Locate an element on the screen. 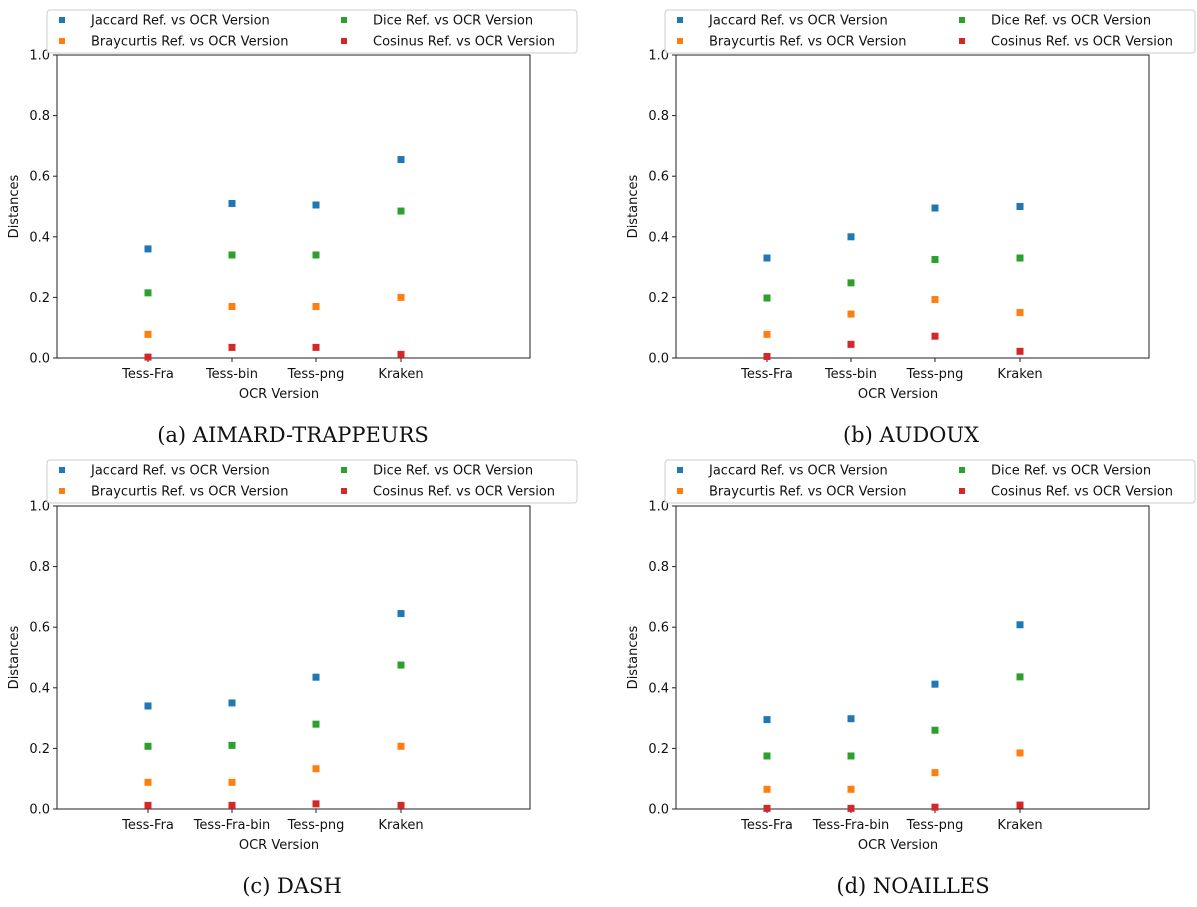 This screenshot has height=907, width=1197. caption-d: (d) NOAILLES is located at coordinates (913, 886).